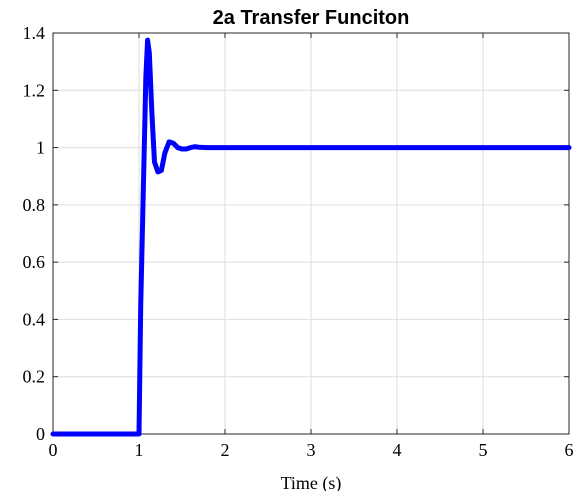  What do you see at coordinates (483, 450) in the screenshot?
I see `x-tick-label: 5` at bounding box center [483, 450].